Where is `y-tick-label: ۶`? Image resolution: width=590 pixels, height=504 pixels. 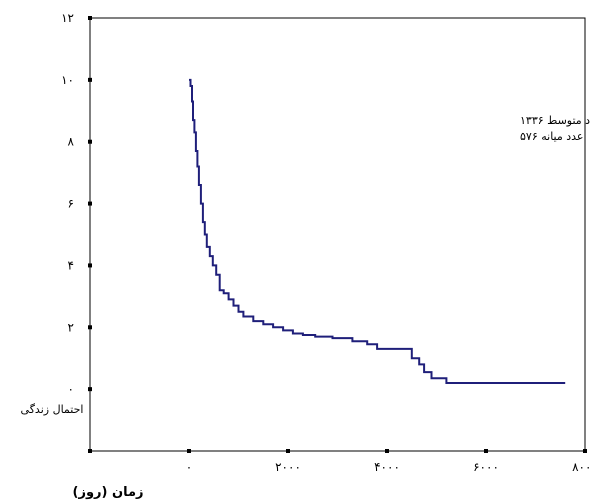 y-tick-label: ۶ is located at coordinates (71, 204).